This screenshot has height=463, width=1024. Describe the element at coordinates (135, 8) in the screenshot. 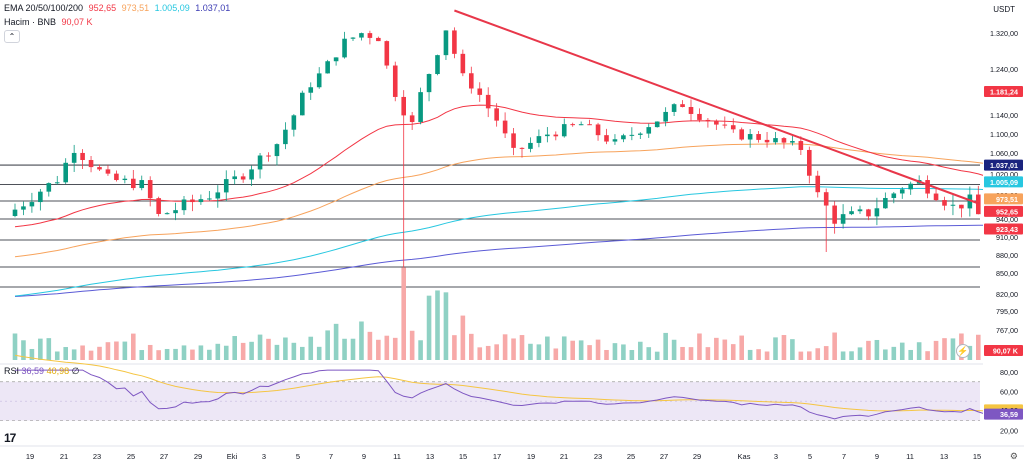

I see `ema50-value: 973,51` at that location.